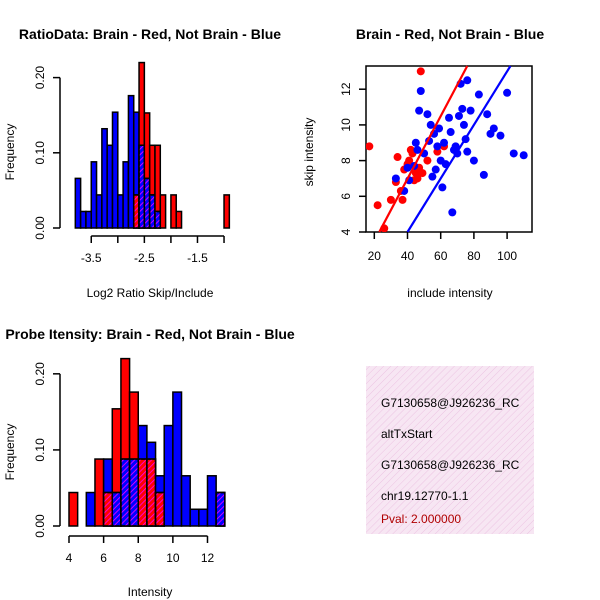 This screenshot has width=600, height=600. Describe the element at coordinates (441, 256) in the screenshot. I see `x-tick-label: 60` at that location.